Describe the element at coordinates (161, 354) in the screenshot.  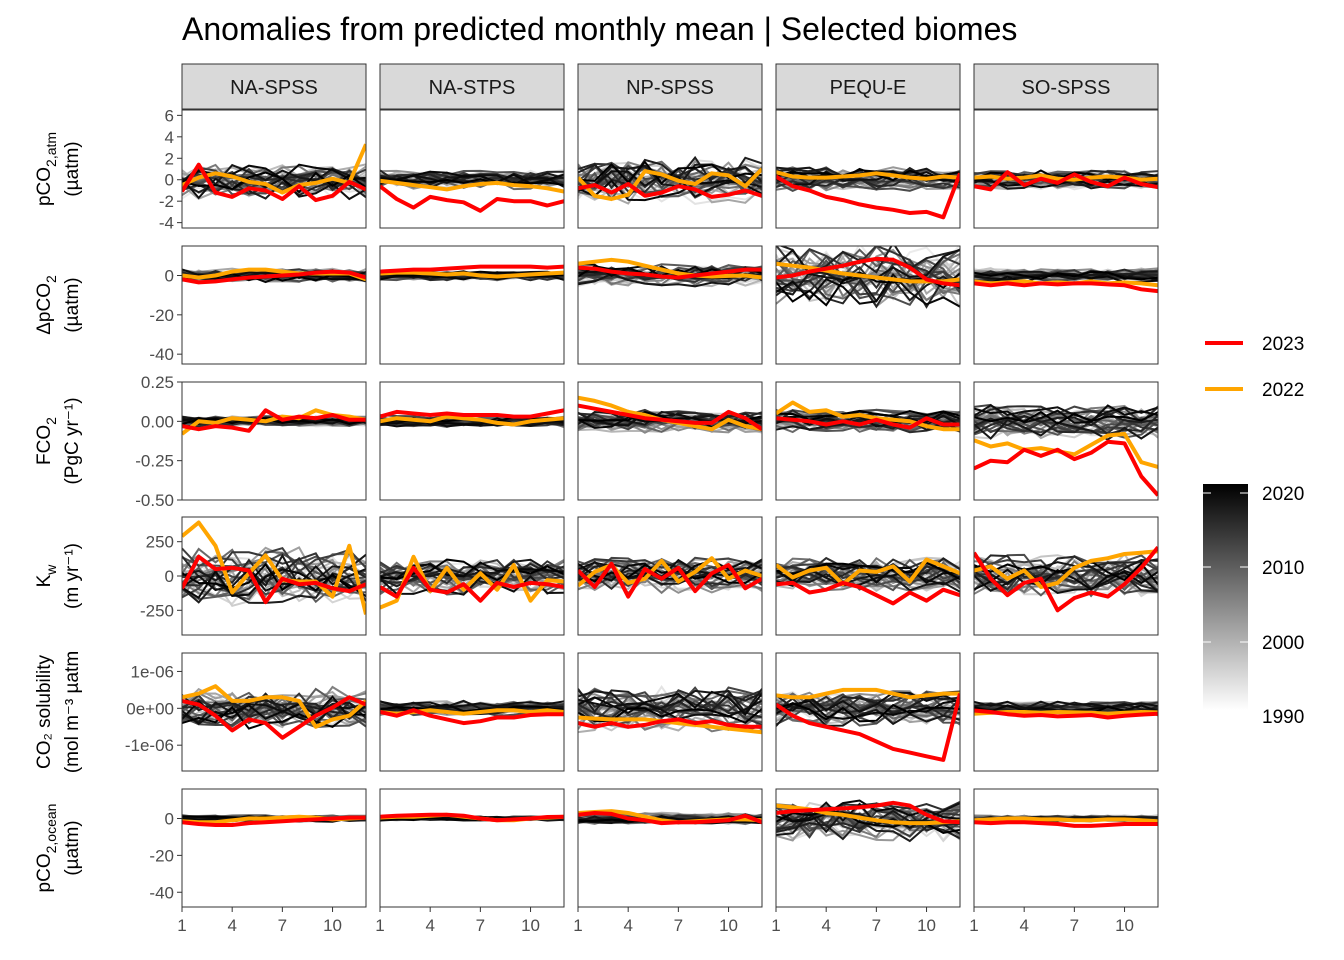
I see `y-tick-label: -40` at that location.